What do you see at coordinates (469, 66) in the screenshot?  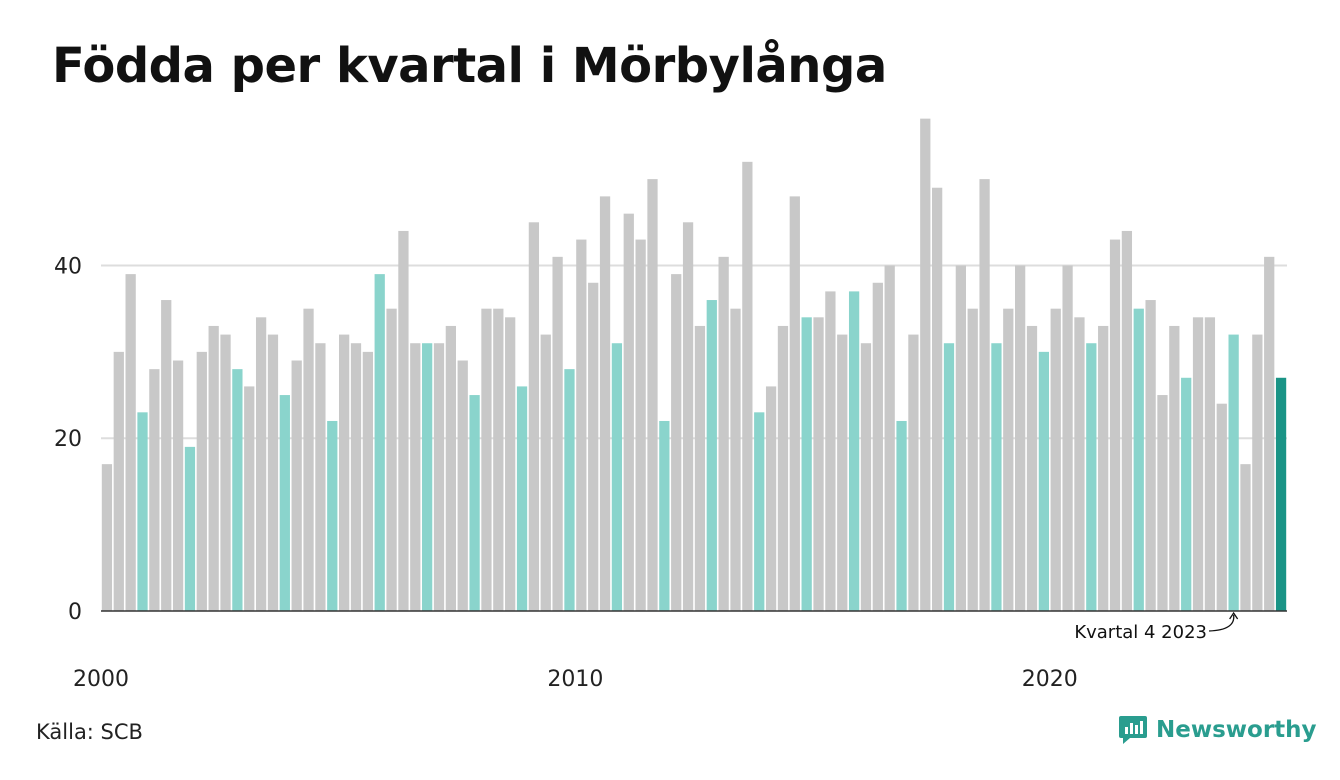 I see `chart-title: Födda per kvartal i Mörbylånga` at bounding box center [469, 66].